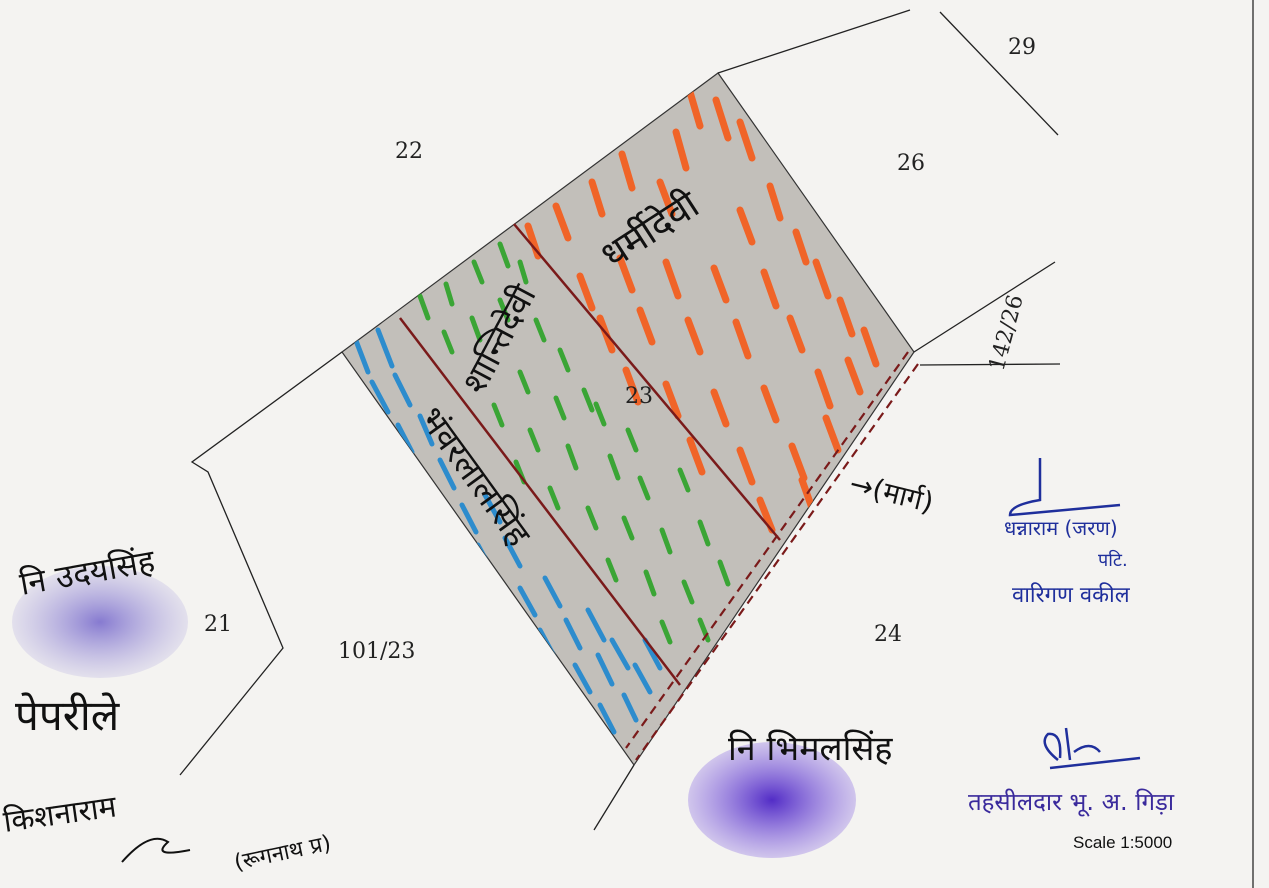 The image size is (1269, 888). What do you see at coordinates (574, 443) in the screenshot?
I see `shantidevi-strip-marks` at bounding box center [574, 443].